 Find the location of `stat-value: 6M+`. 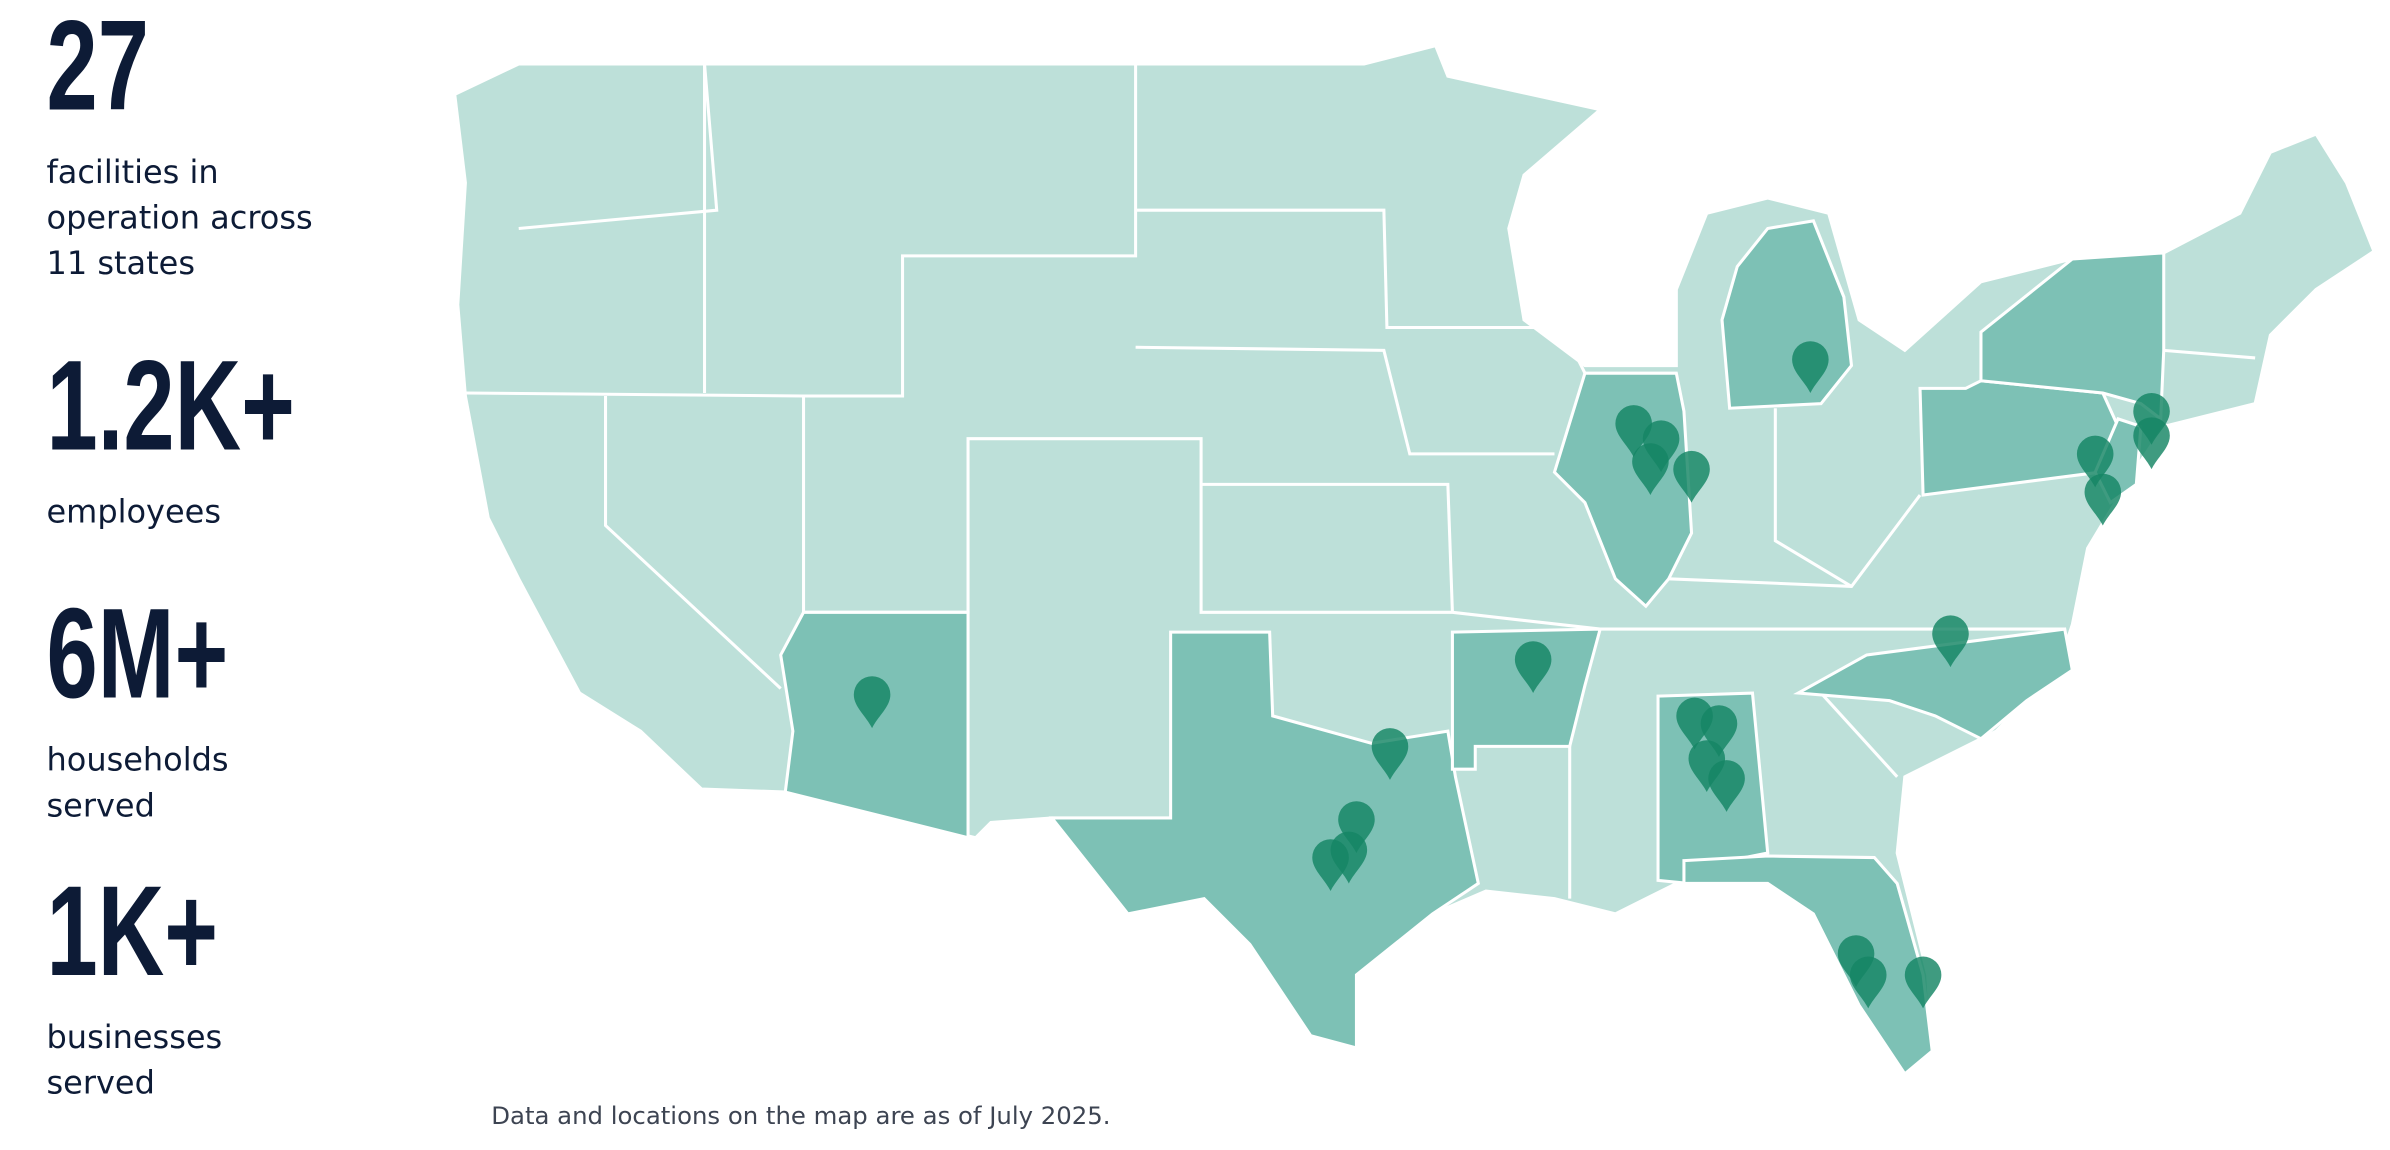

stat-value: 6M+ is located at coordinates (138, 653).